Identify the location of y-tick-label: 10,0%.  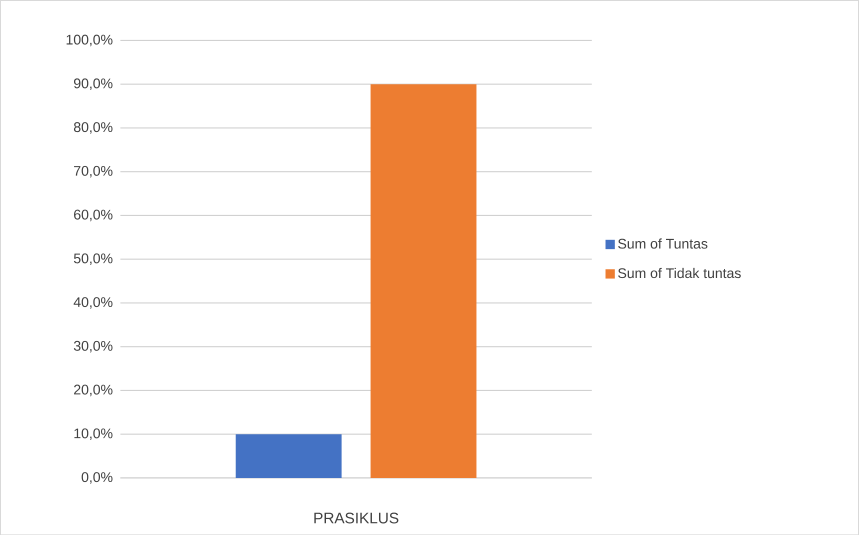
(93, 434).